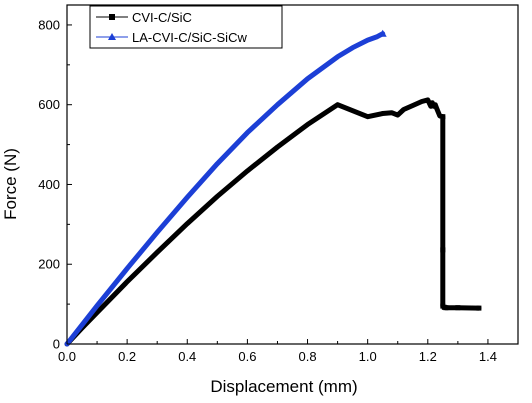  Describe the element at coordinates (428, 356) in the screenshot. I see `x-tick-label: 1.2` at that location.